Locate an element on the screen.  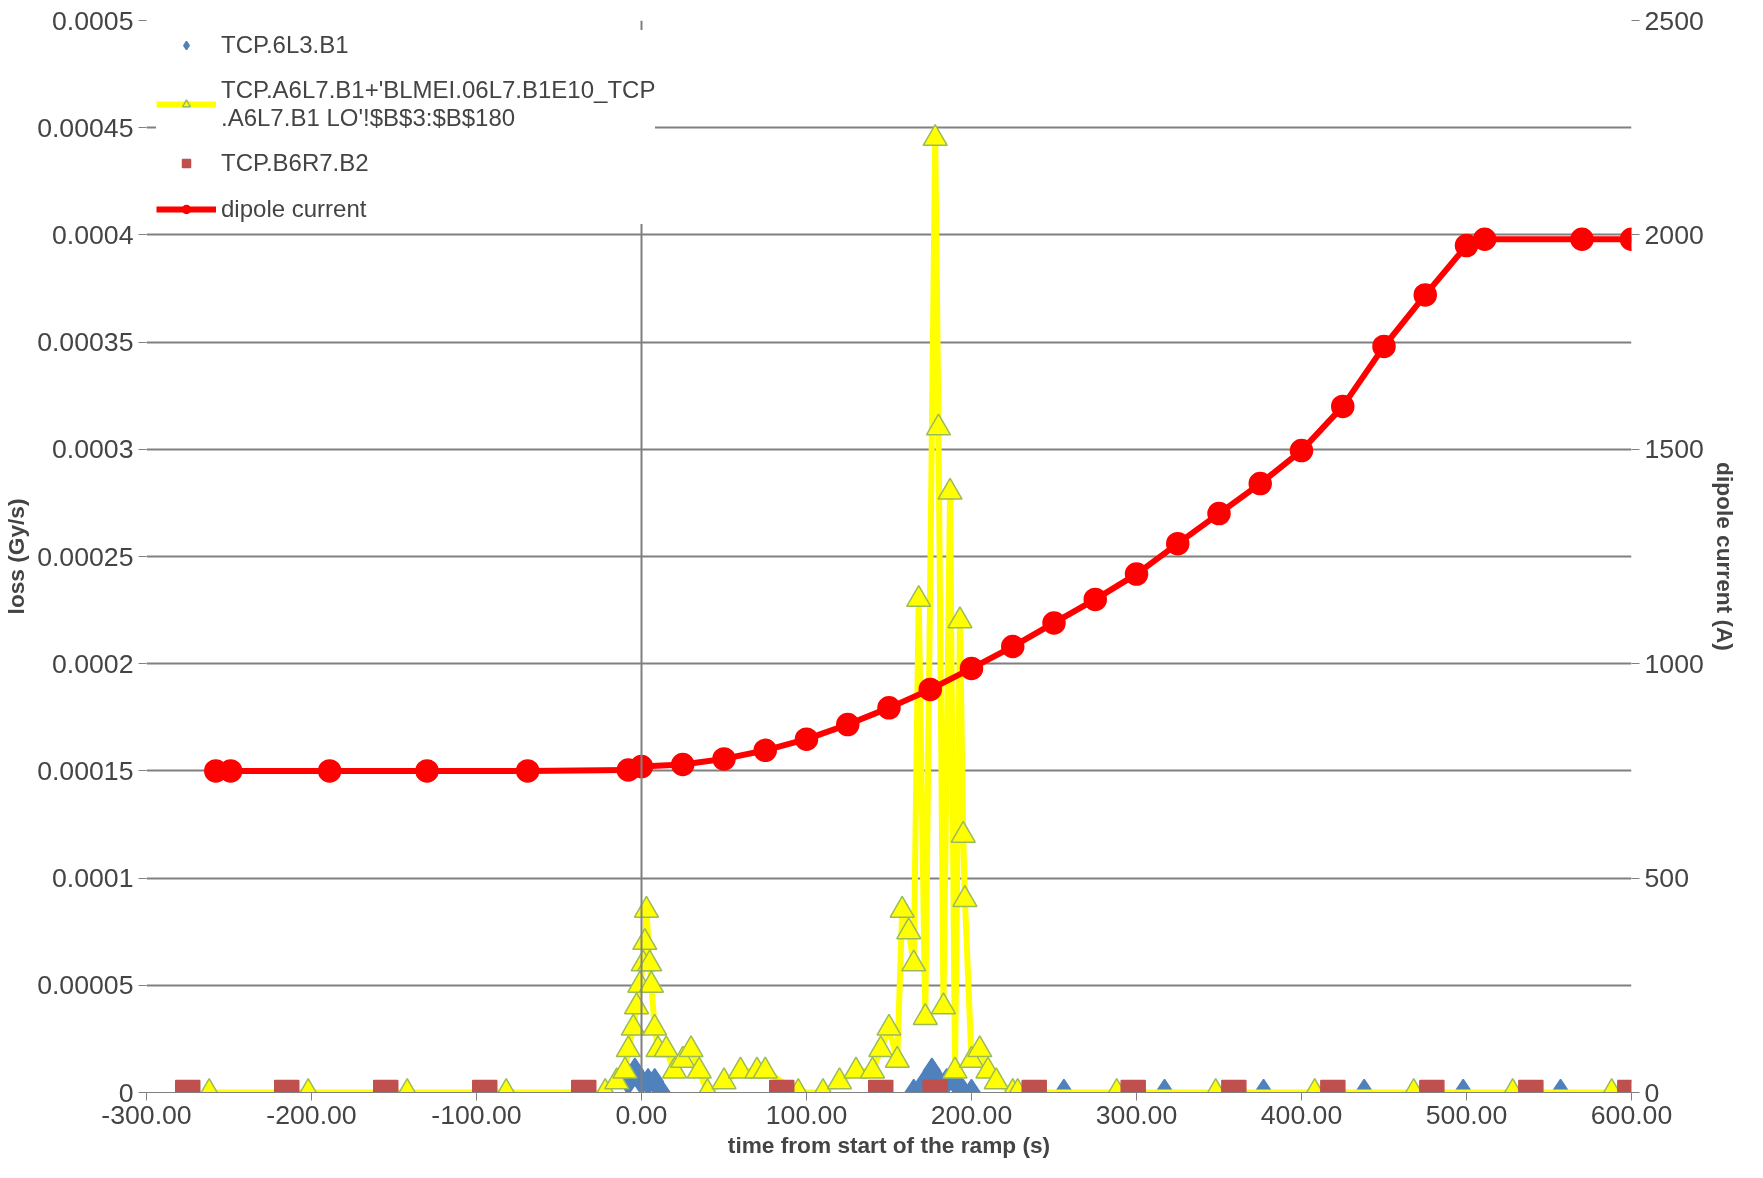
x-tick-label: 400.00 is located at coordinates (1301, 1114).